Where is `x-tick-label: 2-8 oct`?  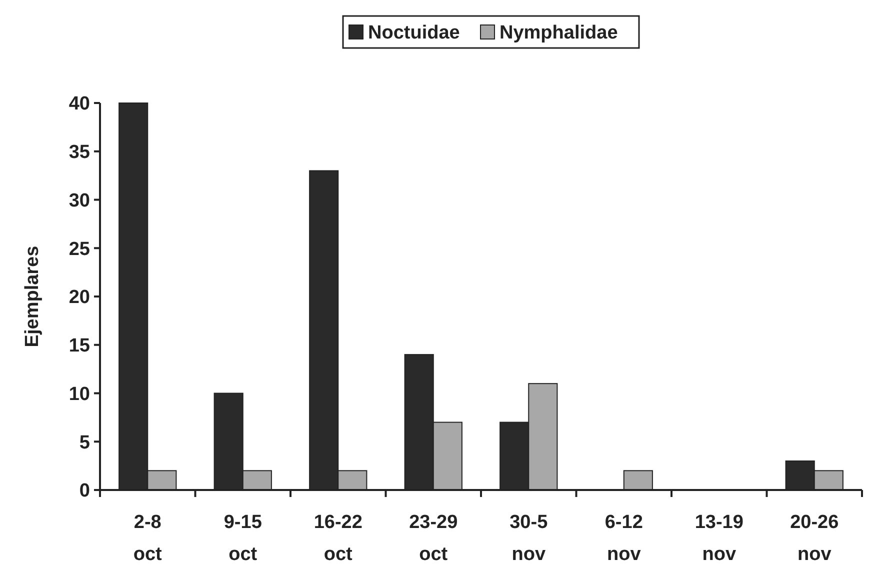 x-tick-label: 2-8 oct is located at coordinates (148, 538).